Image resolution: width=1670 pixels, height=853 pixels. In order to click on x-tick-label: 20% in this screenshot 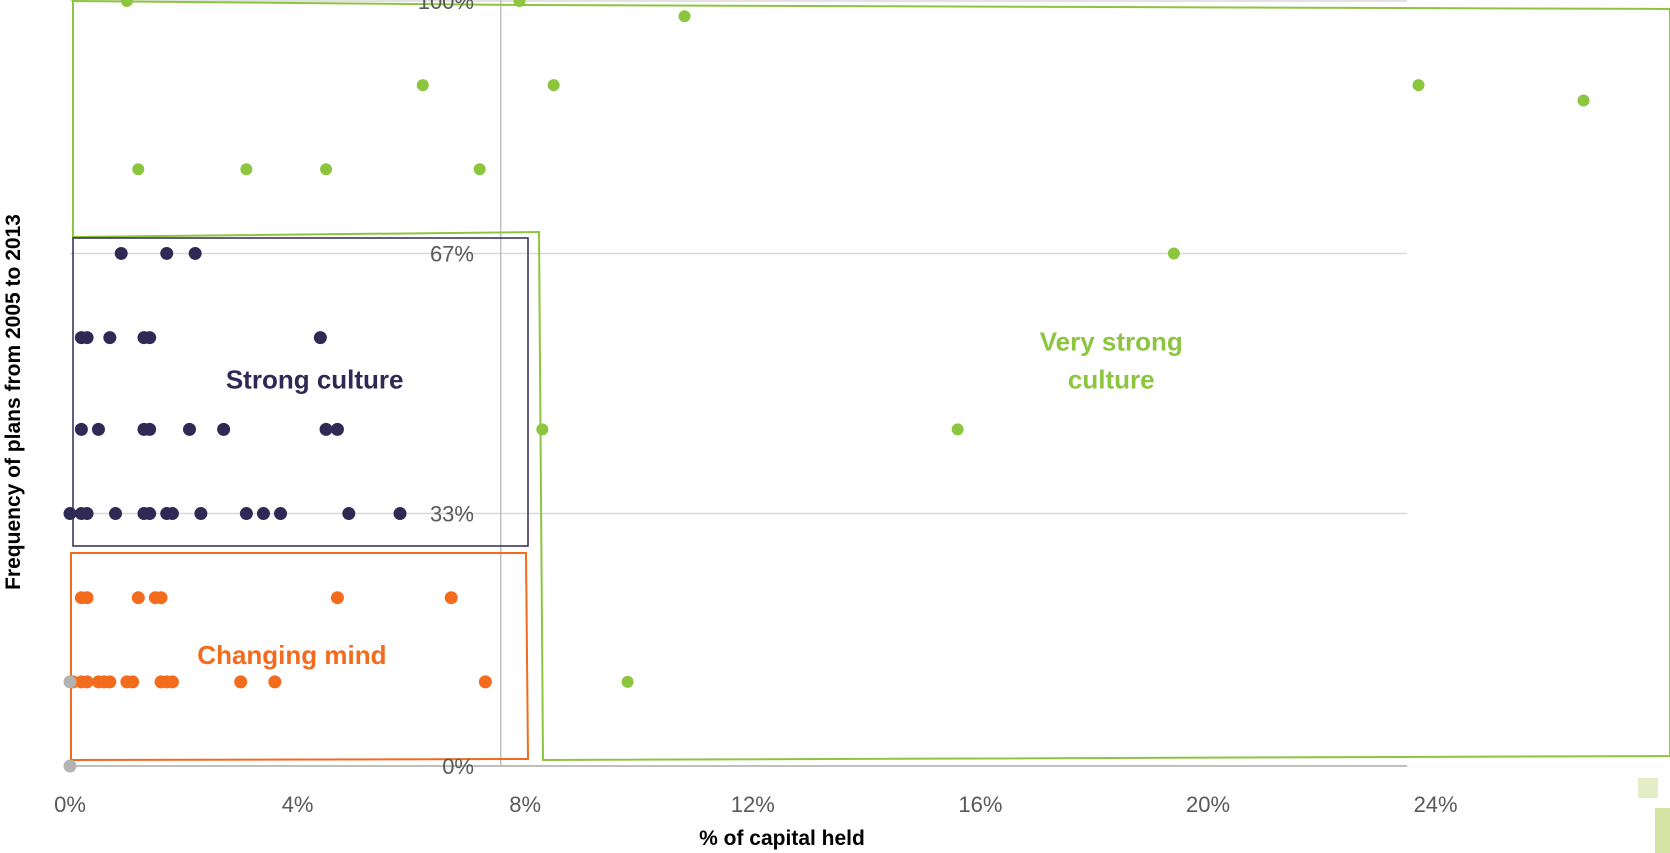, I will do `click(1208, 804)`.